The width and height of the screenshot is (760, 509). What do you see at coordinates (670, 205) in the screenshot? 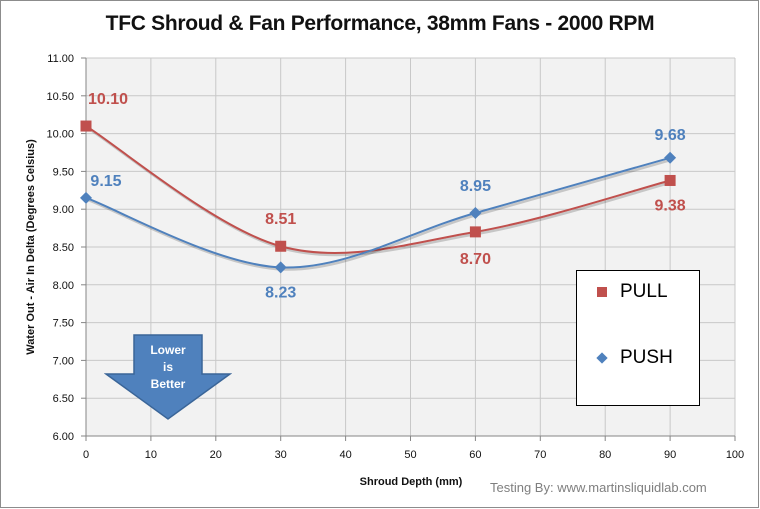
I see `pull-data-label: 9.38` at bounding box center [670, 205].